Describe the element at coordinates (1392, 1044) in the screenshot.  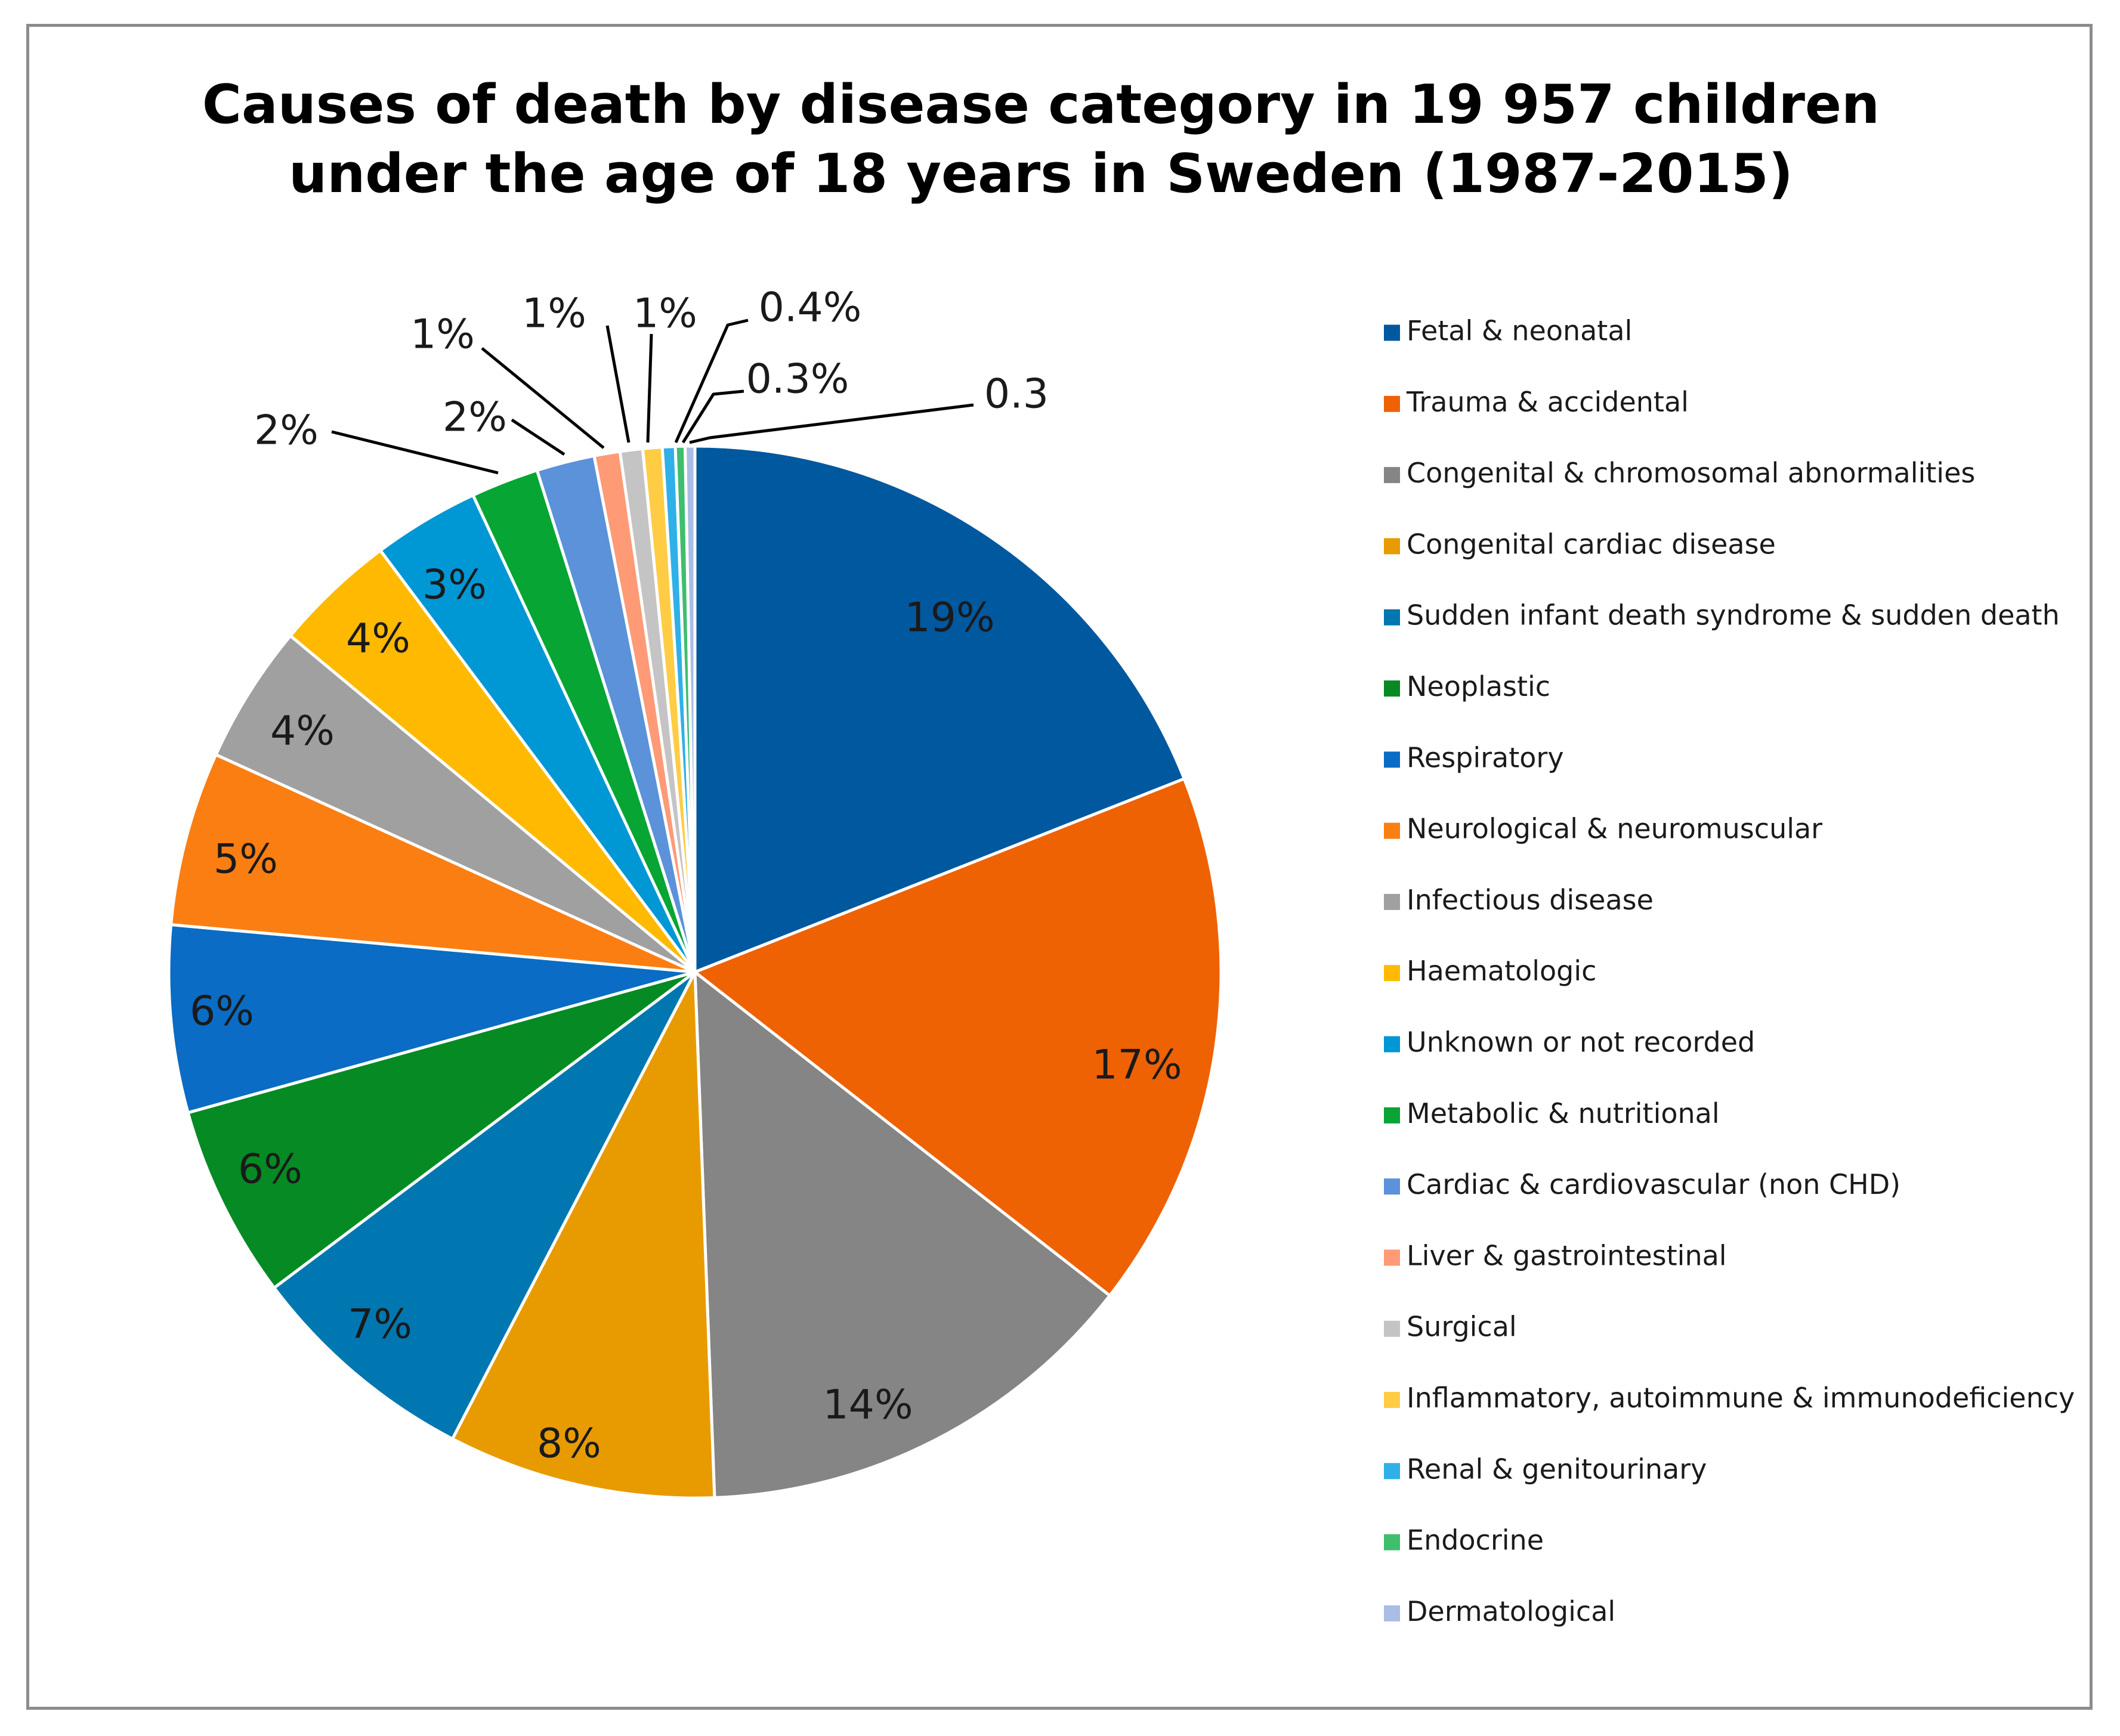
I see `legend-swatch-unknown-or-not-recorded` at that location.